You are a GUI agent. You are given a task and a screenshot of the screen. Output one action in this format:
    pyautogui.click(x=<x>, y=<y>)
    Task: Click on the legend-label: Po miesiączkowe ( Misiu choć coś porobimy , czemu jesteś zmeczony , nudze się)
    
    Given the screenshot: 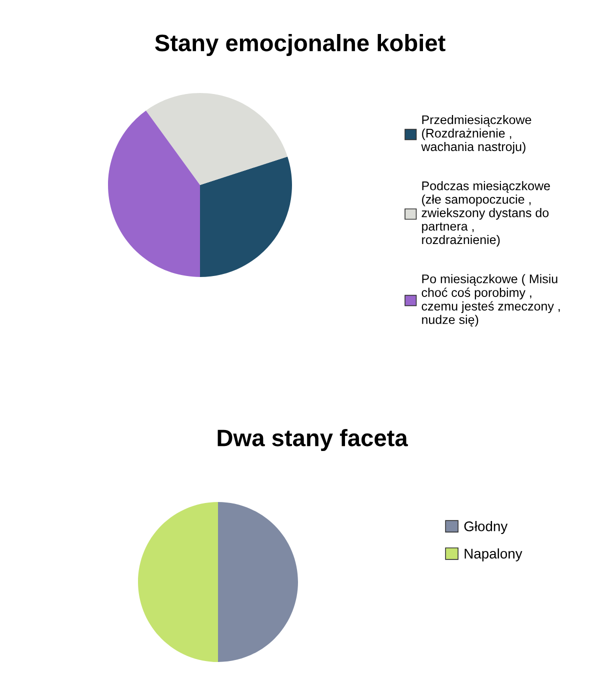 What is the action you would take?
    pyautogui.click(x=491, y=300)
    